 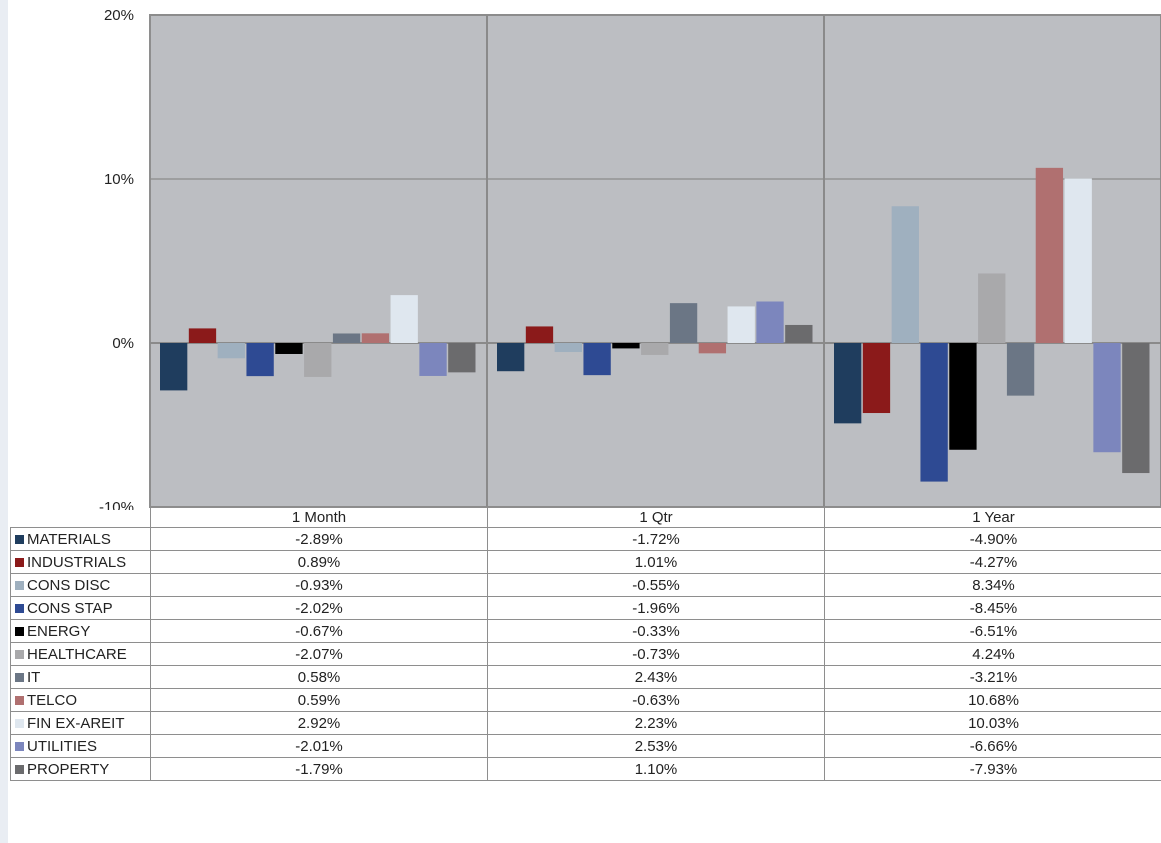 What do you see at coordinates (992, 654) in the screenshot?
I see `table-cell-value: 4.24%` at bounding box center [992, 654].